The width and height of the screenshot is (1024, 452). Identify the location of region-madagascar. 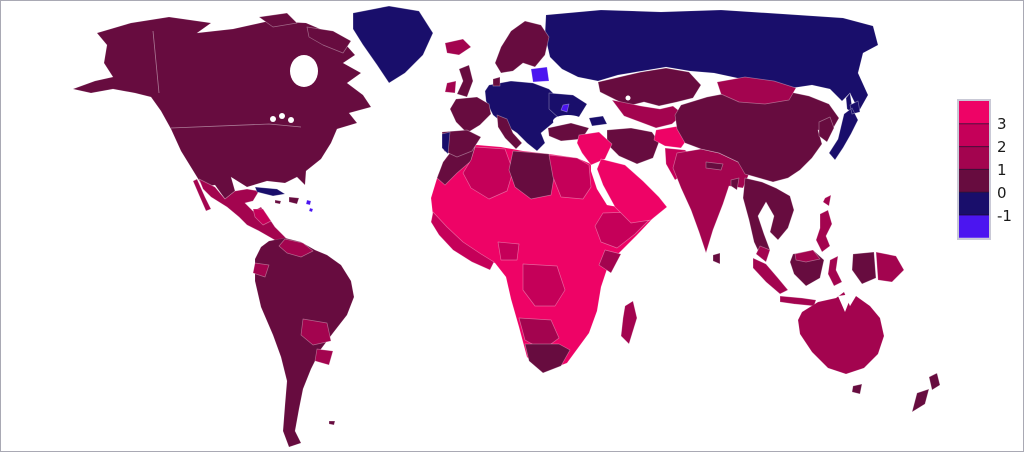
(629, 322).